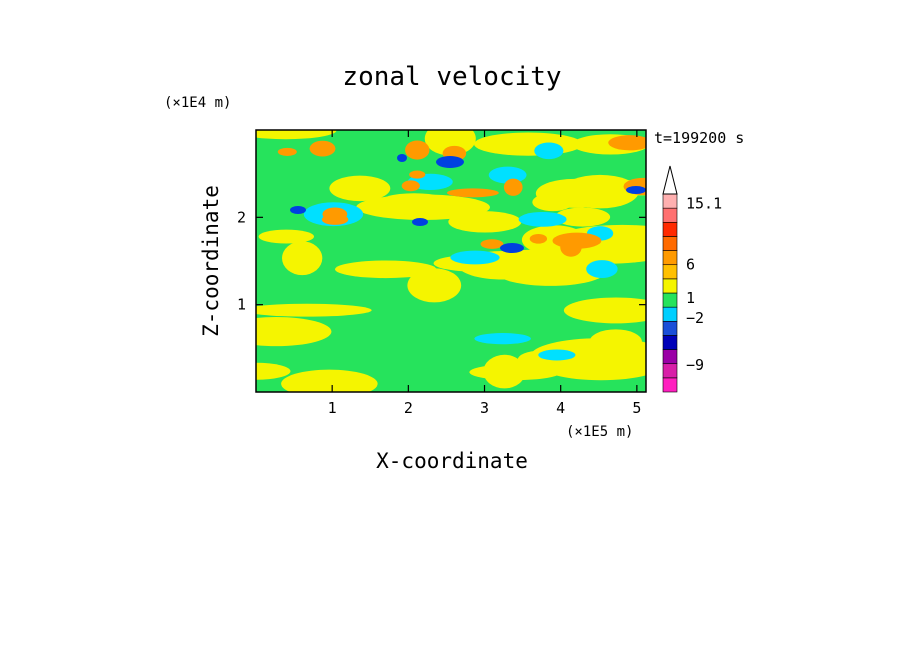 The width and height of the screenshot is (904, 658). Describe the element at coordinates (332, 408) in the screenshot. I see `x-tick-label: 1` at that location.